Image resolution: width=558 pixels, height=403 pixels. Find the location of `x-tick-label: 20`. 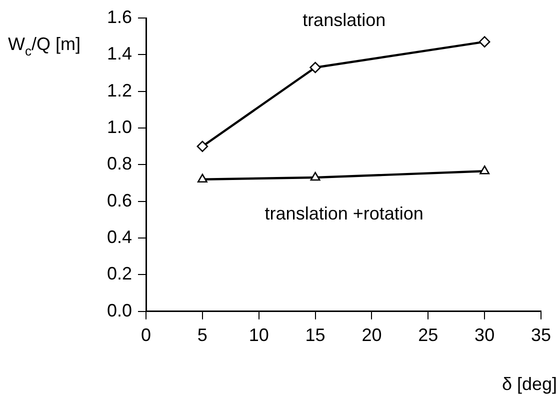

x-tick-label: 20 is located at coordinates (372, 335).